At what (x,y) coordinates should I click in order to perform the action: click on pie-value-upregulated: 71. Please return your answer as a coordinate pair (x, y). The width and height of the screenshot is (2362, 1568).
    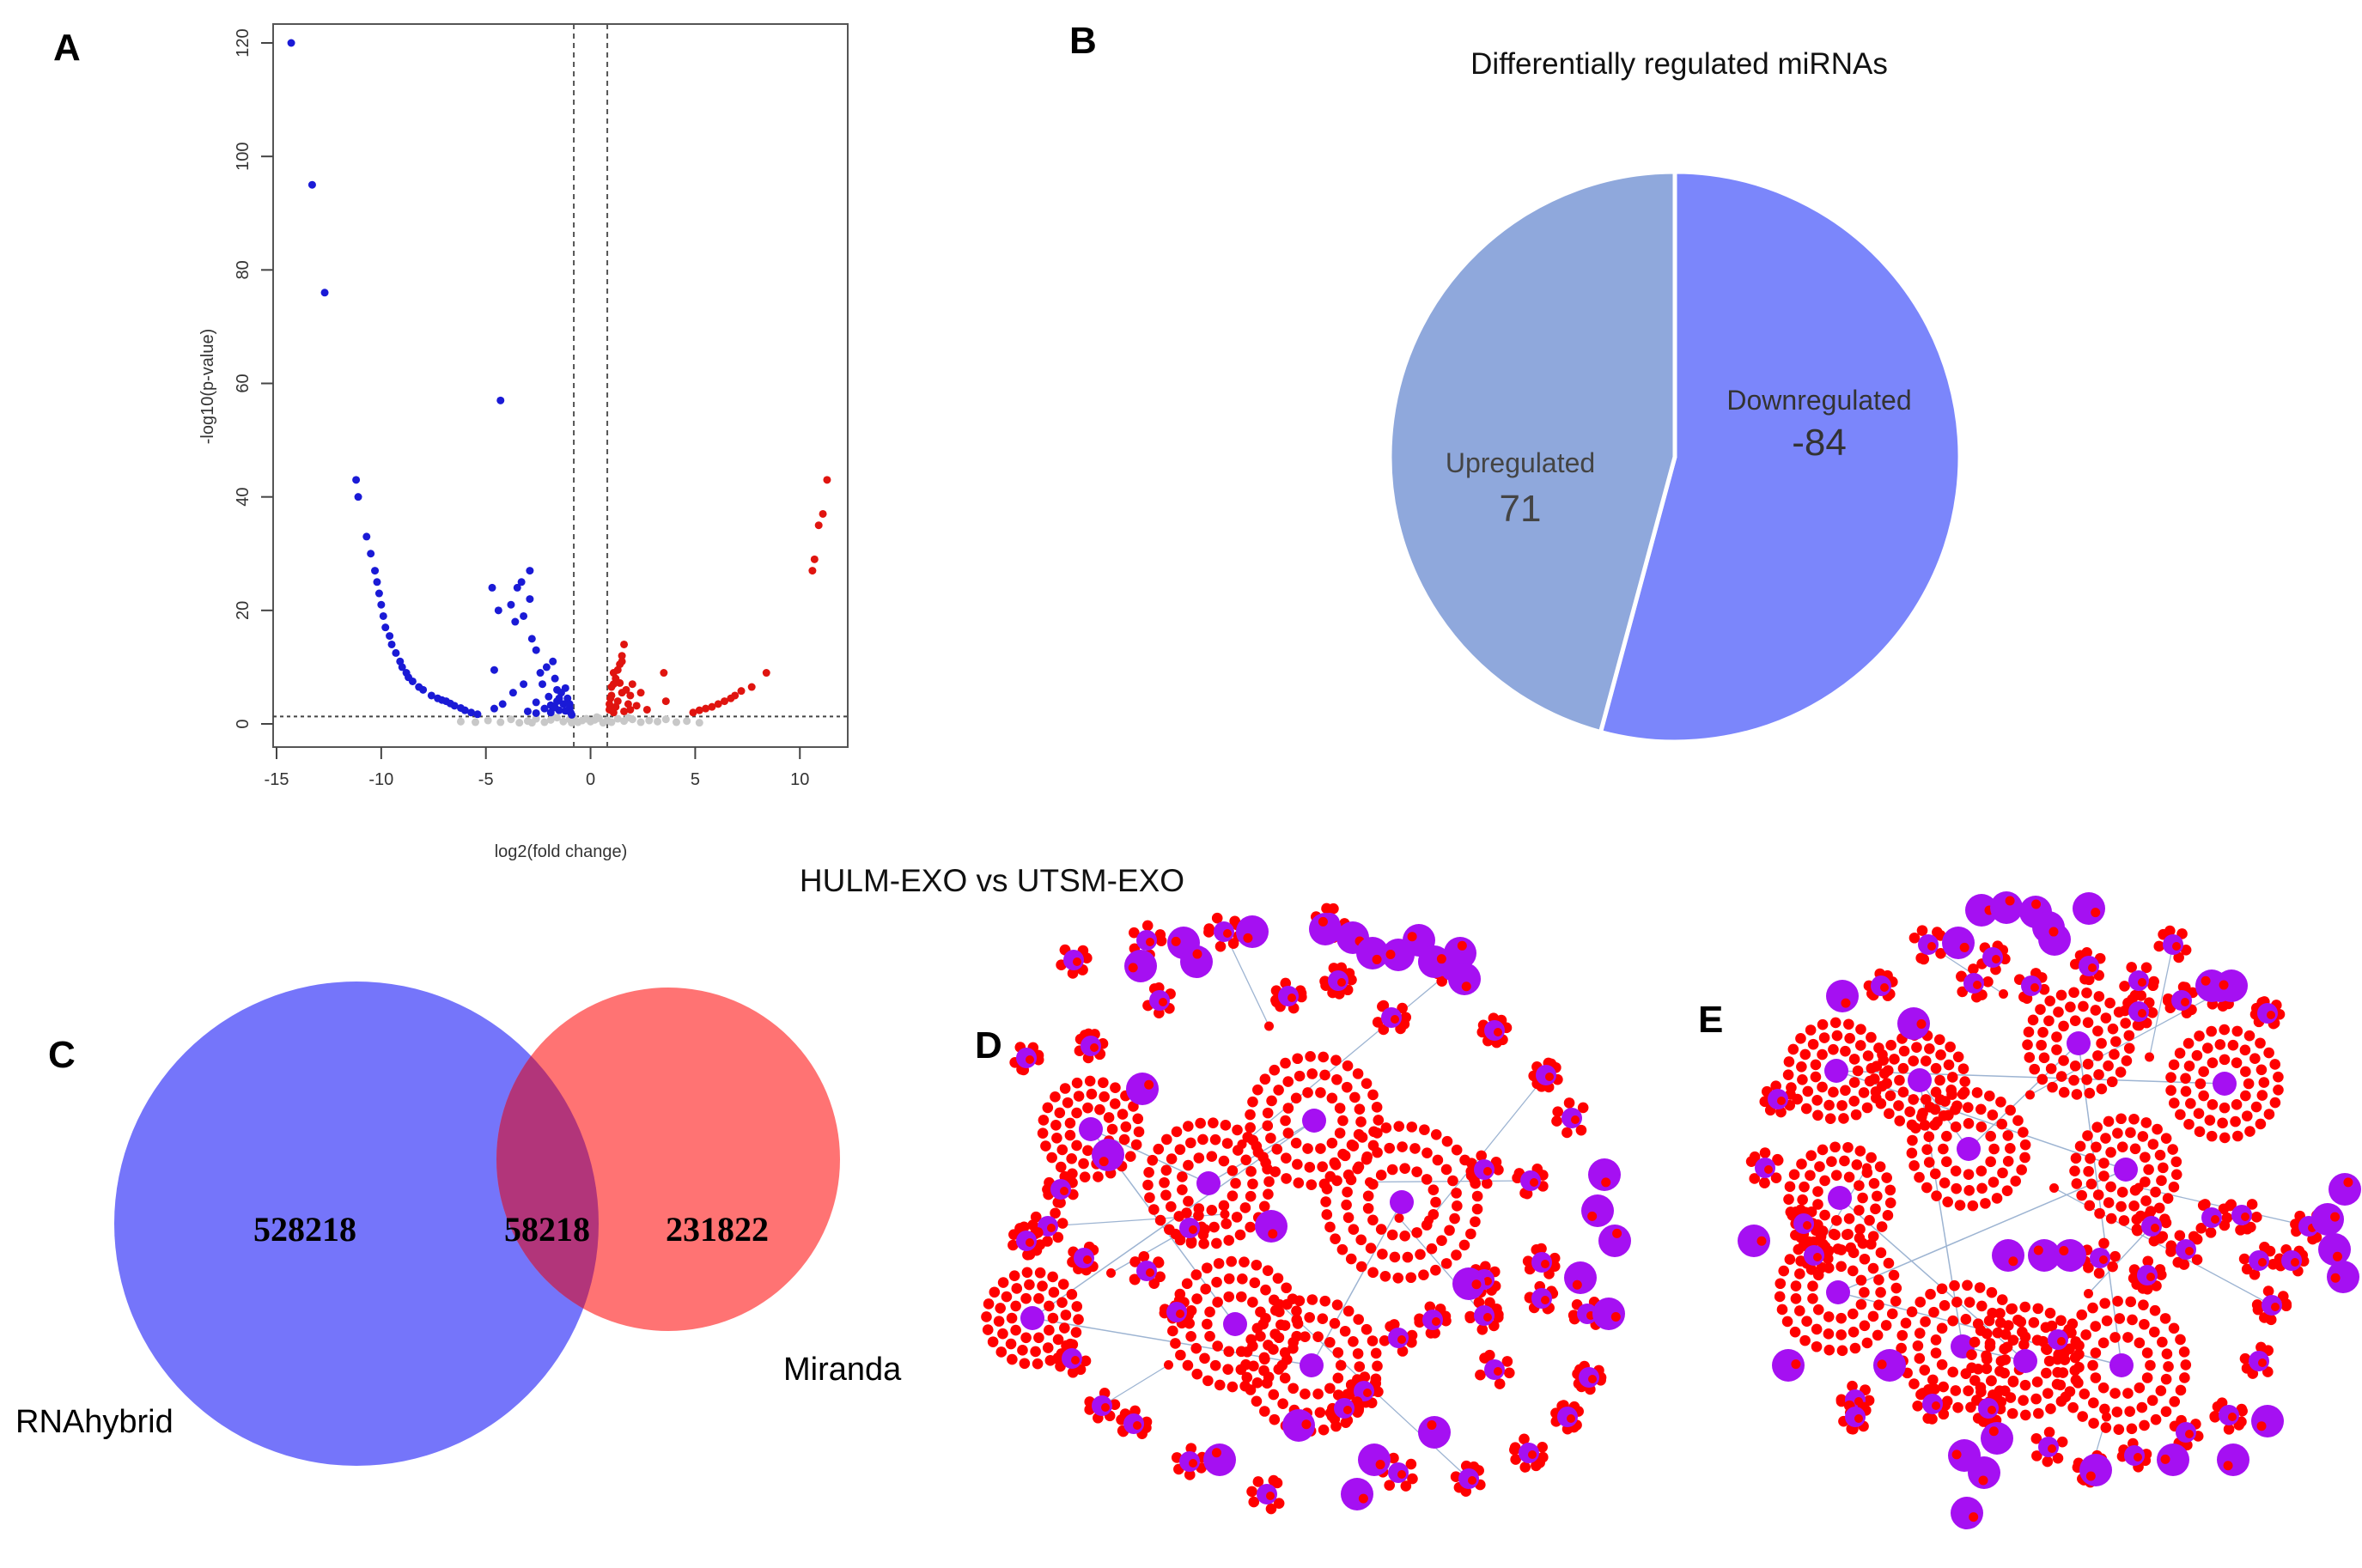
    Looking at the image, I should click on (1521, 509).